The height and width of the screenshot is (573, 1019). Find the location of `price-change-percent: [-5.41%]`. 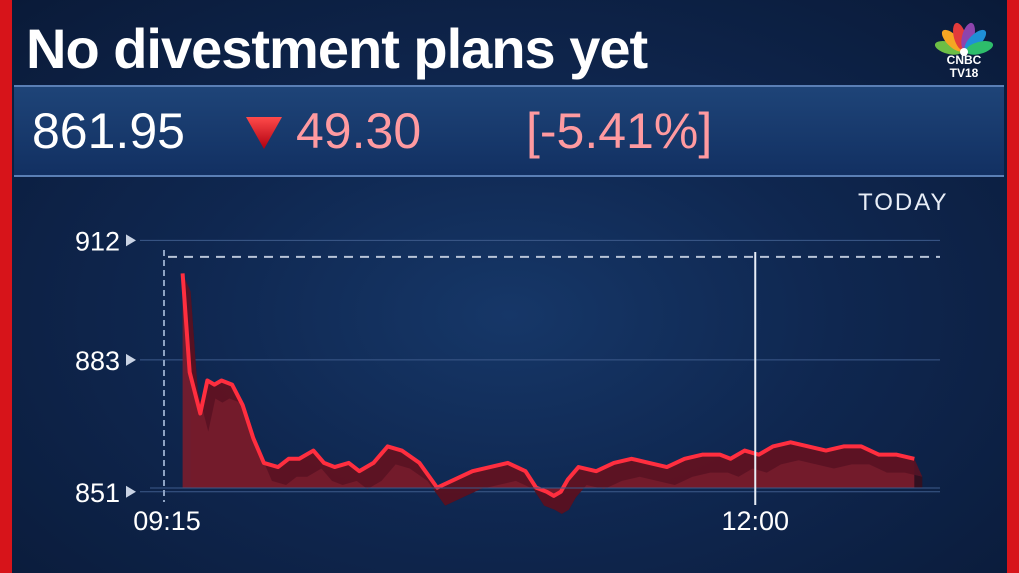

price-change-percent: [-5.41%] is located at coordinates (619, 131).